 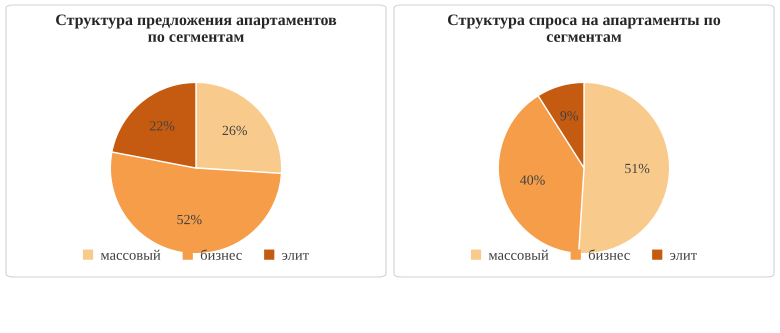 What do you see at coordinates (234, 131) in the screenshot?
I see `data-label: 26%` at bounding box center [234, 131].